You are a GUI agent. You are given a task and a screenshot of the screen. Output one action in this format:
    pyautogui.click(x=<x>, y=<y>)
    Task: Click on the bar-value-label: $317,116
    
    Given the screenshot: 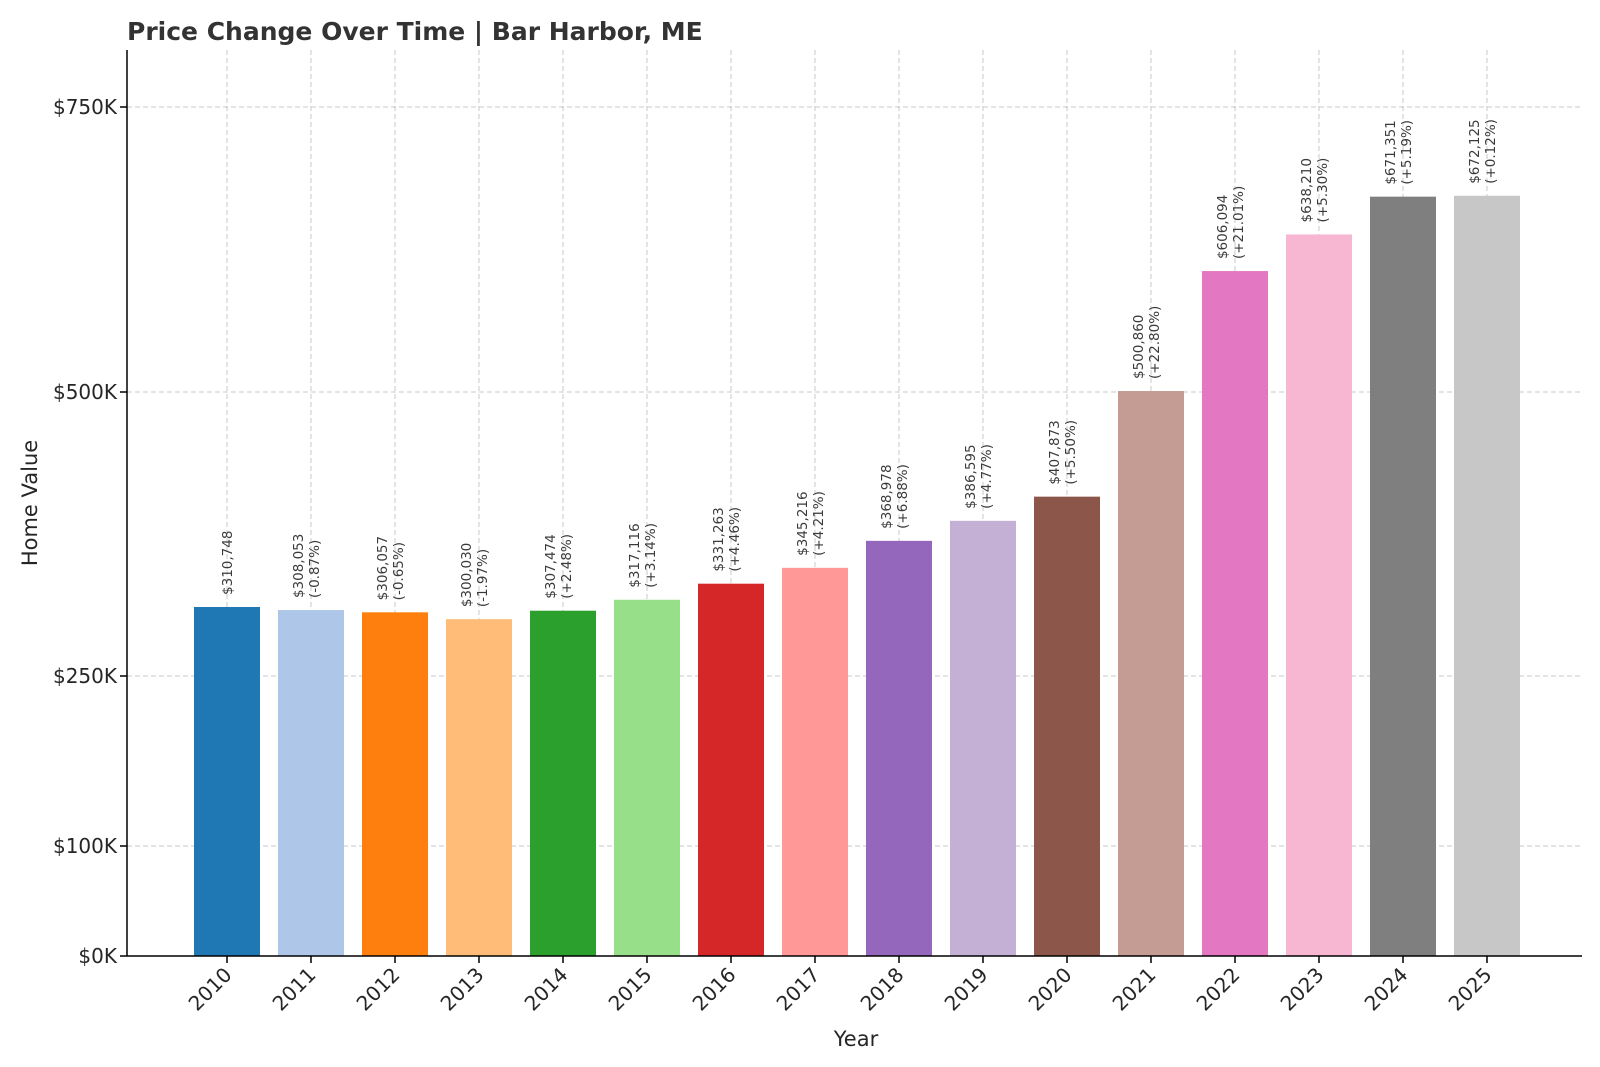 What is the action you would take?
    pyautogui.click(x=635, y=555)
    